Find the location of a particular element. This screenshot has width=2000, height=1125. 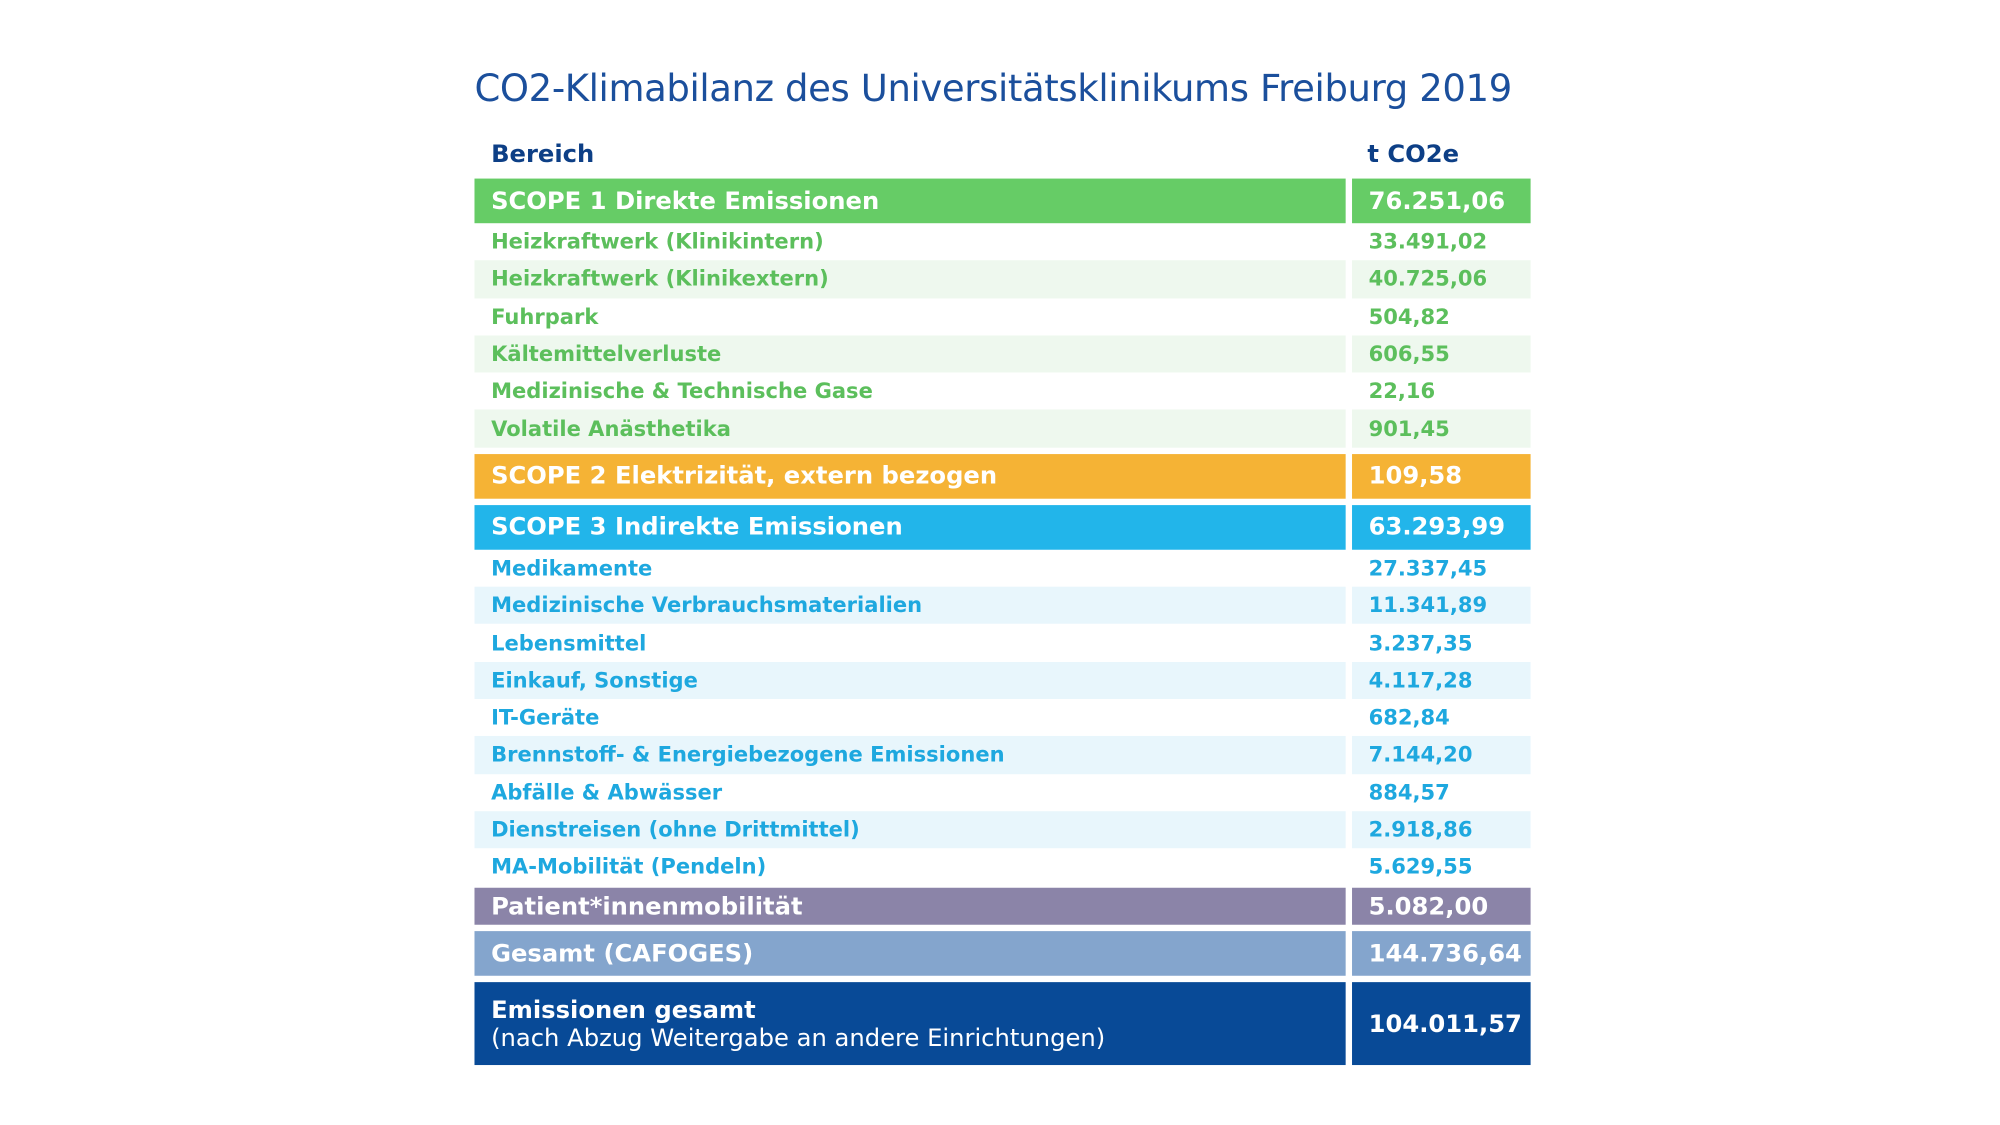

section-value: 63.293,99 is located at coordinates (1437, 527).